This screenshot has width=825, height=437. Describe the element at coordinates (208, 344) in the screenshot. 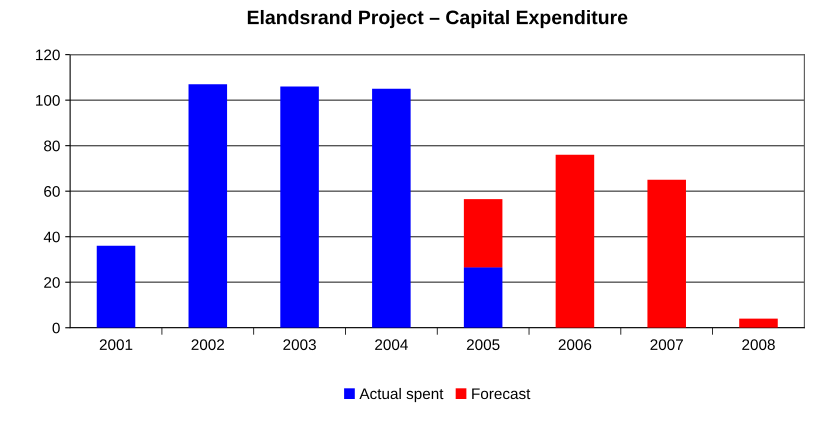

I see `x-tick-label: 2002` at that location.